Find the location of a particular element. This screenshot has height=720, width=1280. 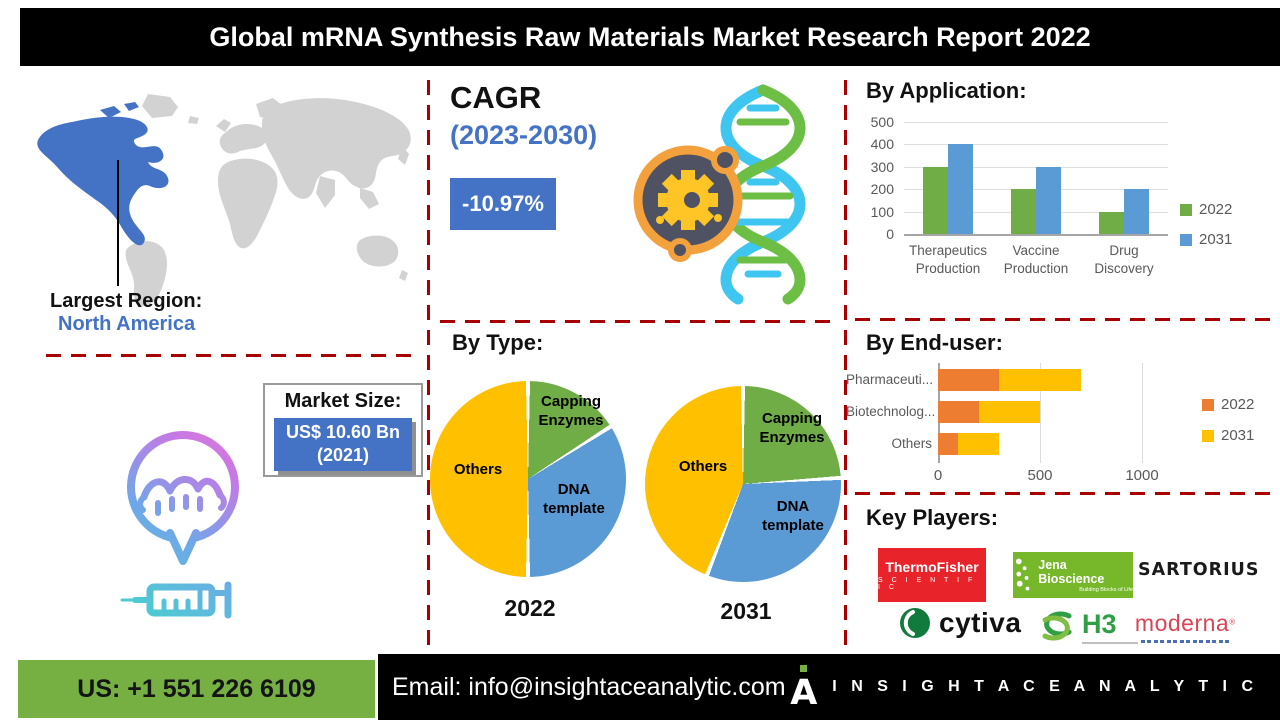

app-bars is located at coordinates (1036, 178).